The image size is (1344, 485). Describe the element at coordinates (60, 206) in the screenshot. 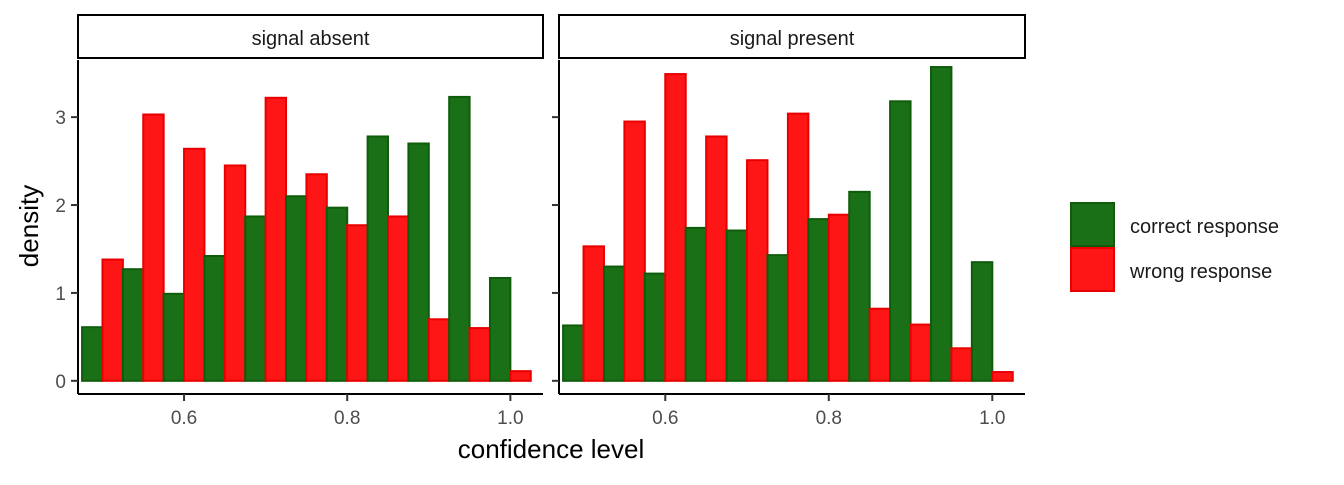

I see `y-tick-label: 2` at that location.